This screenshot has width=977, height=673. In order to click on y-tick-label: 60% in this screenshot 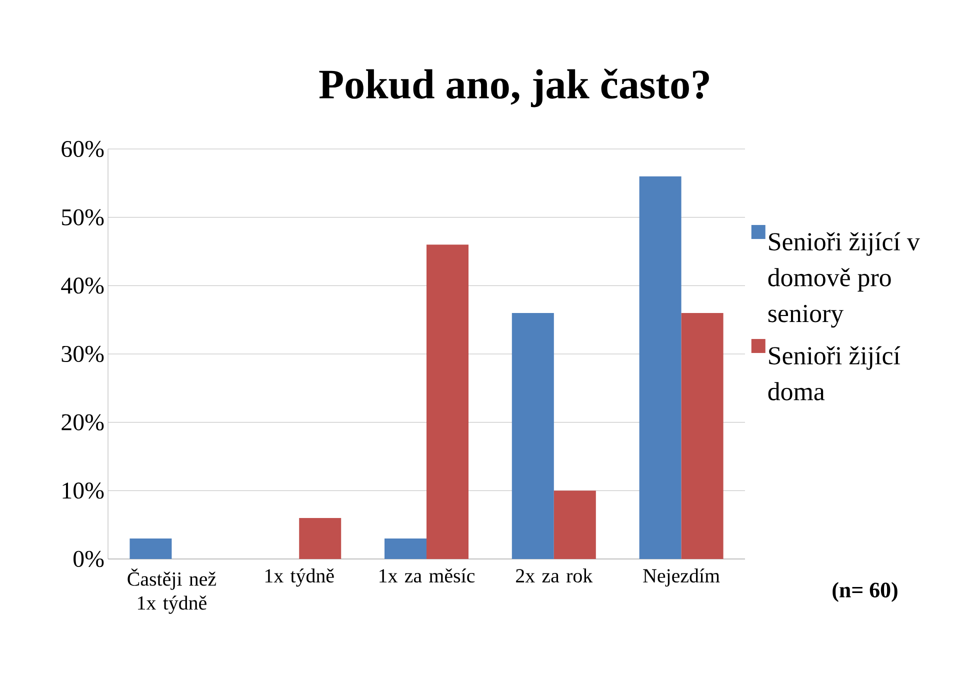, I will do `click(83, 149)`.